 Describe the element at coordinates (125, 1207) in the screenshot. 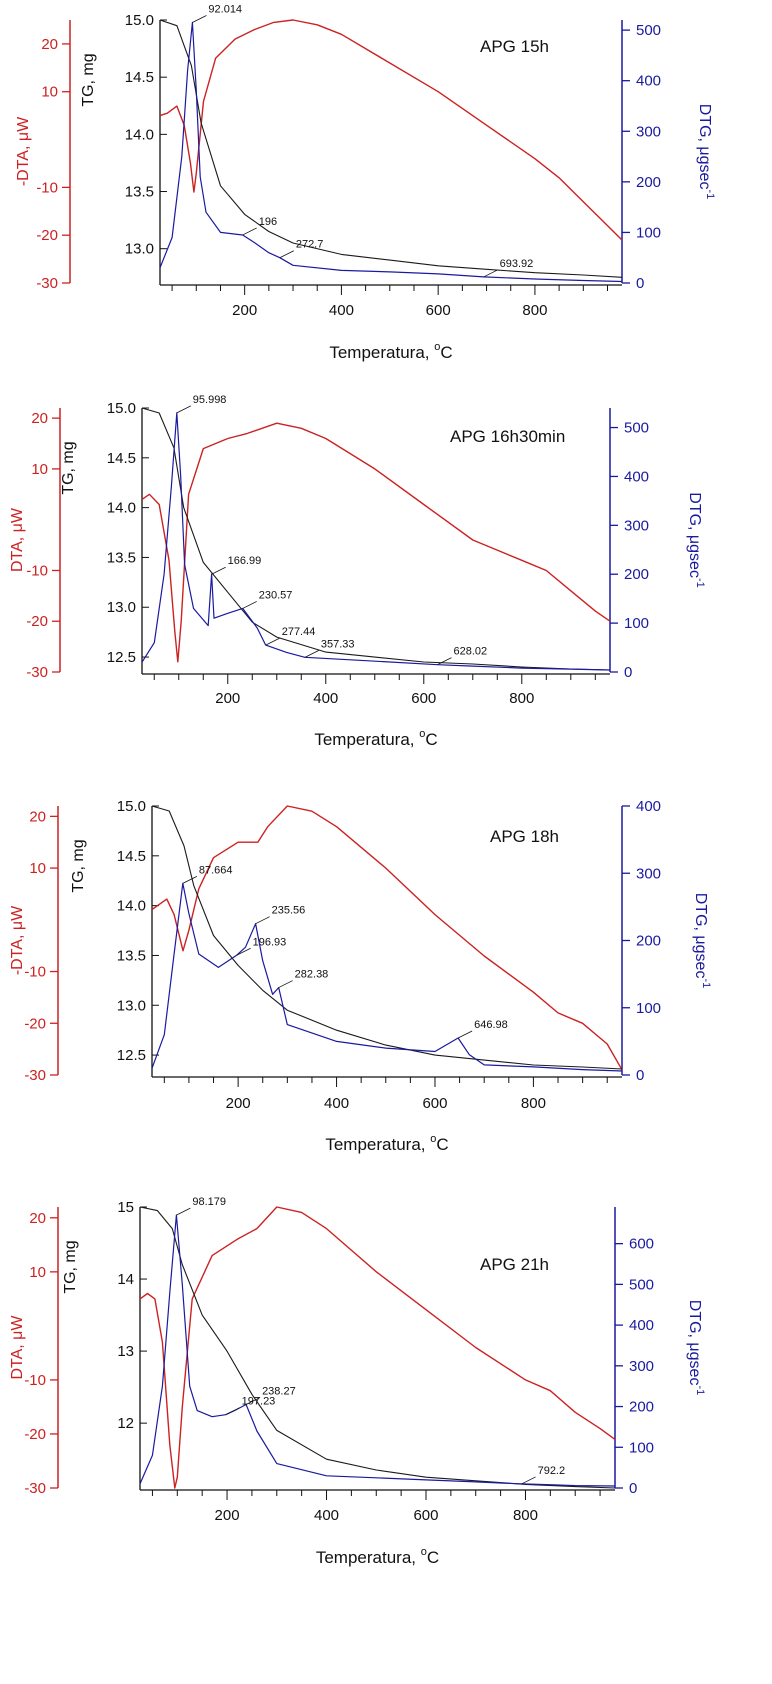

I see `tg-tick-label: 15` at that location.